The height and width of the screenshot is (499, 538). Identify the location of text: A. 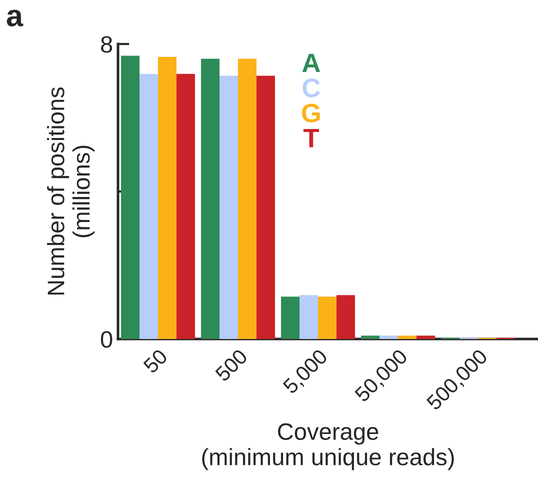
(311, 63).